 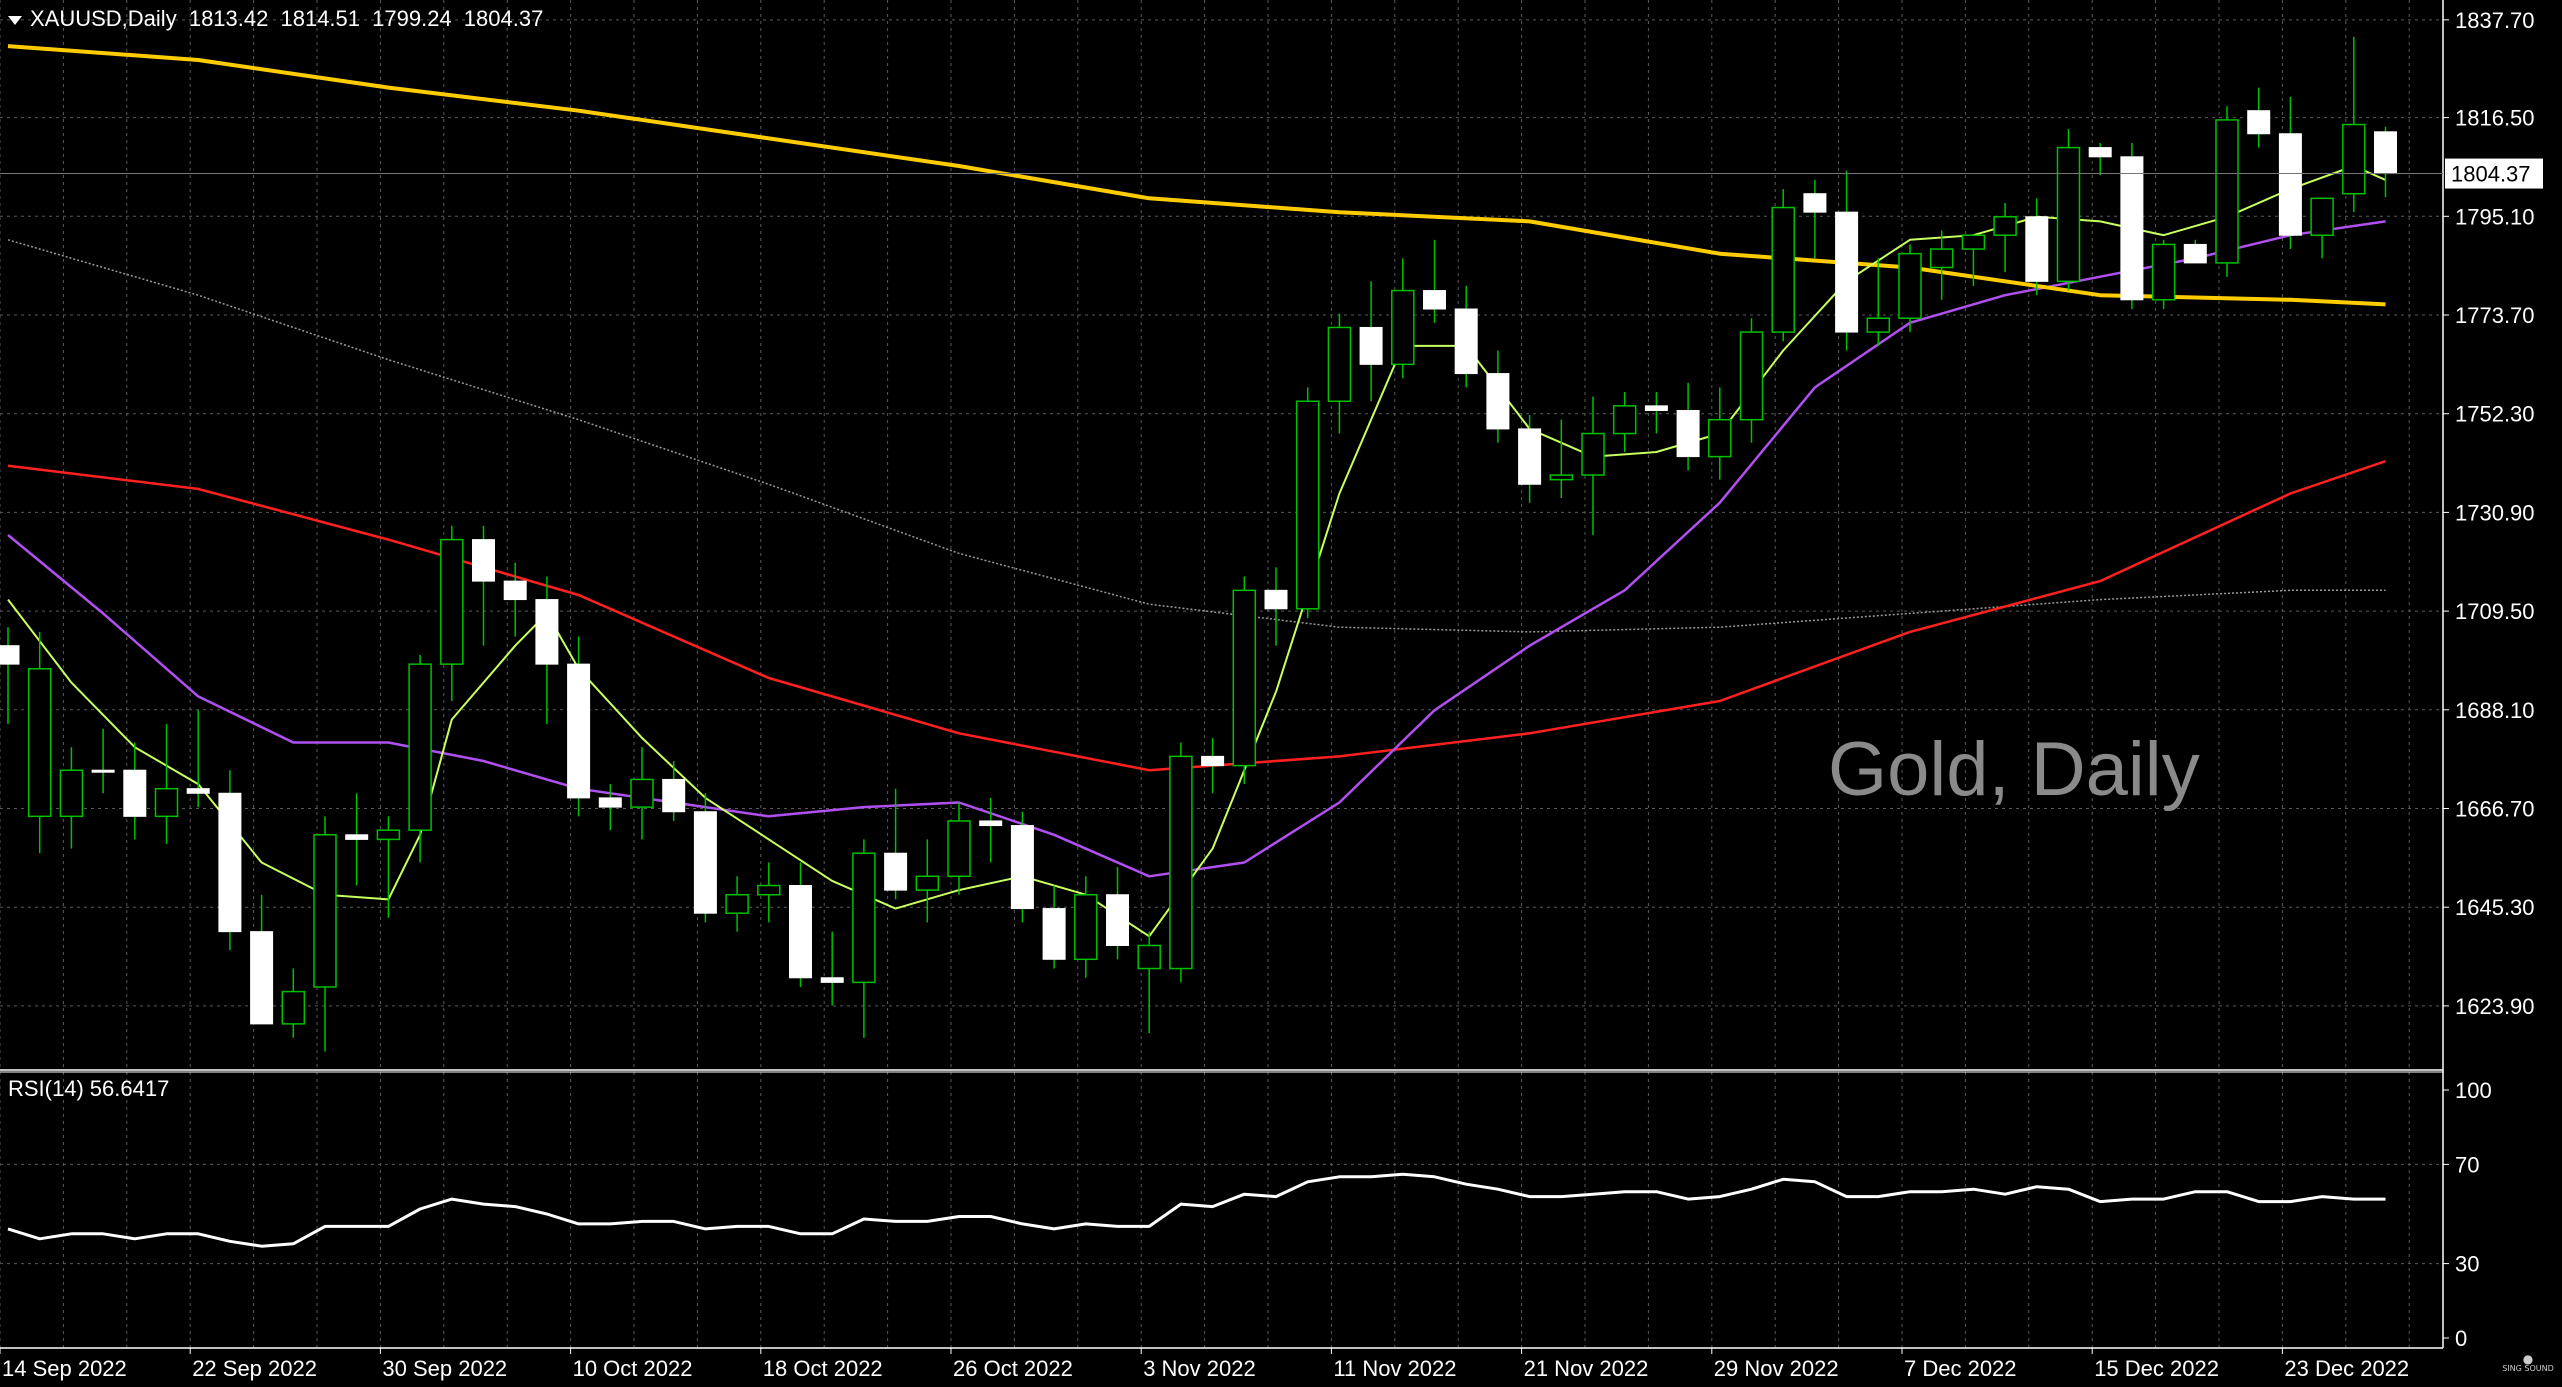 What do you see at coordinates (1960, 1368) in the screenshot?
I see `x-tick-label: 7 Dec 2022` at bounding box center [1960, 1368].